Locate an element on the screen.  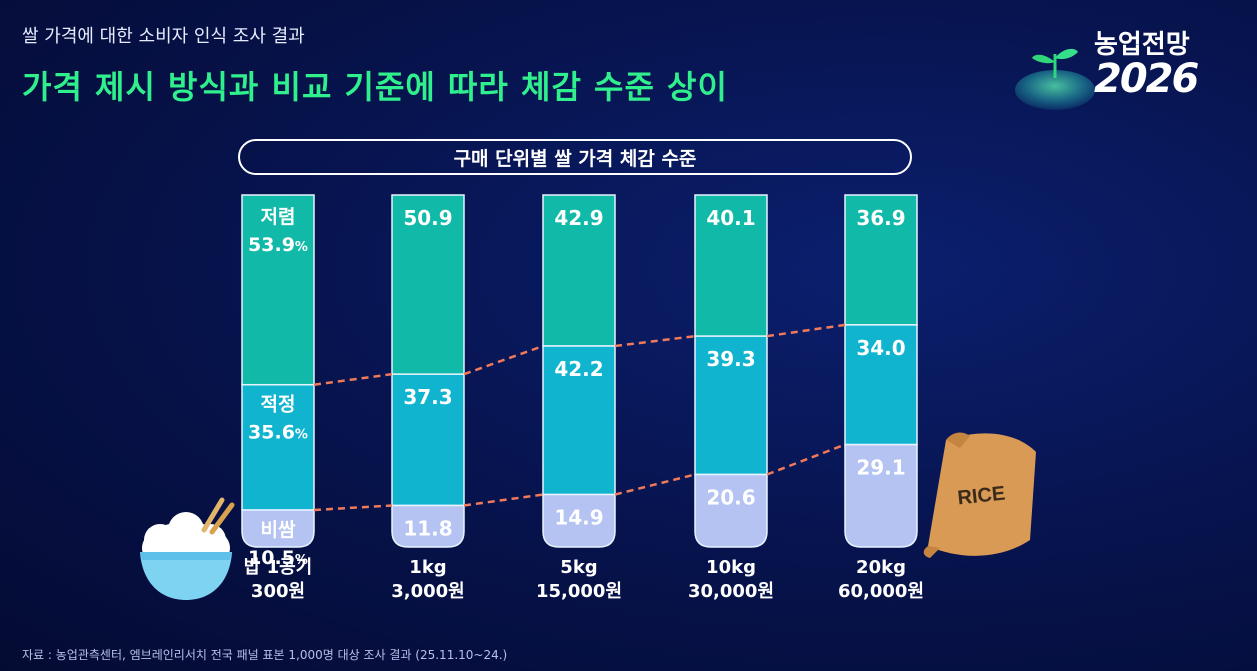
data-label: 29.1 is located at coordinates (880, 468).